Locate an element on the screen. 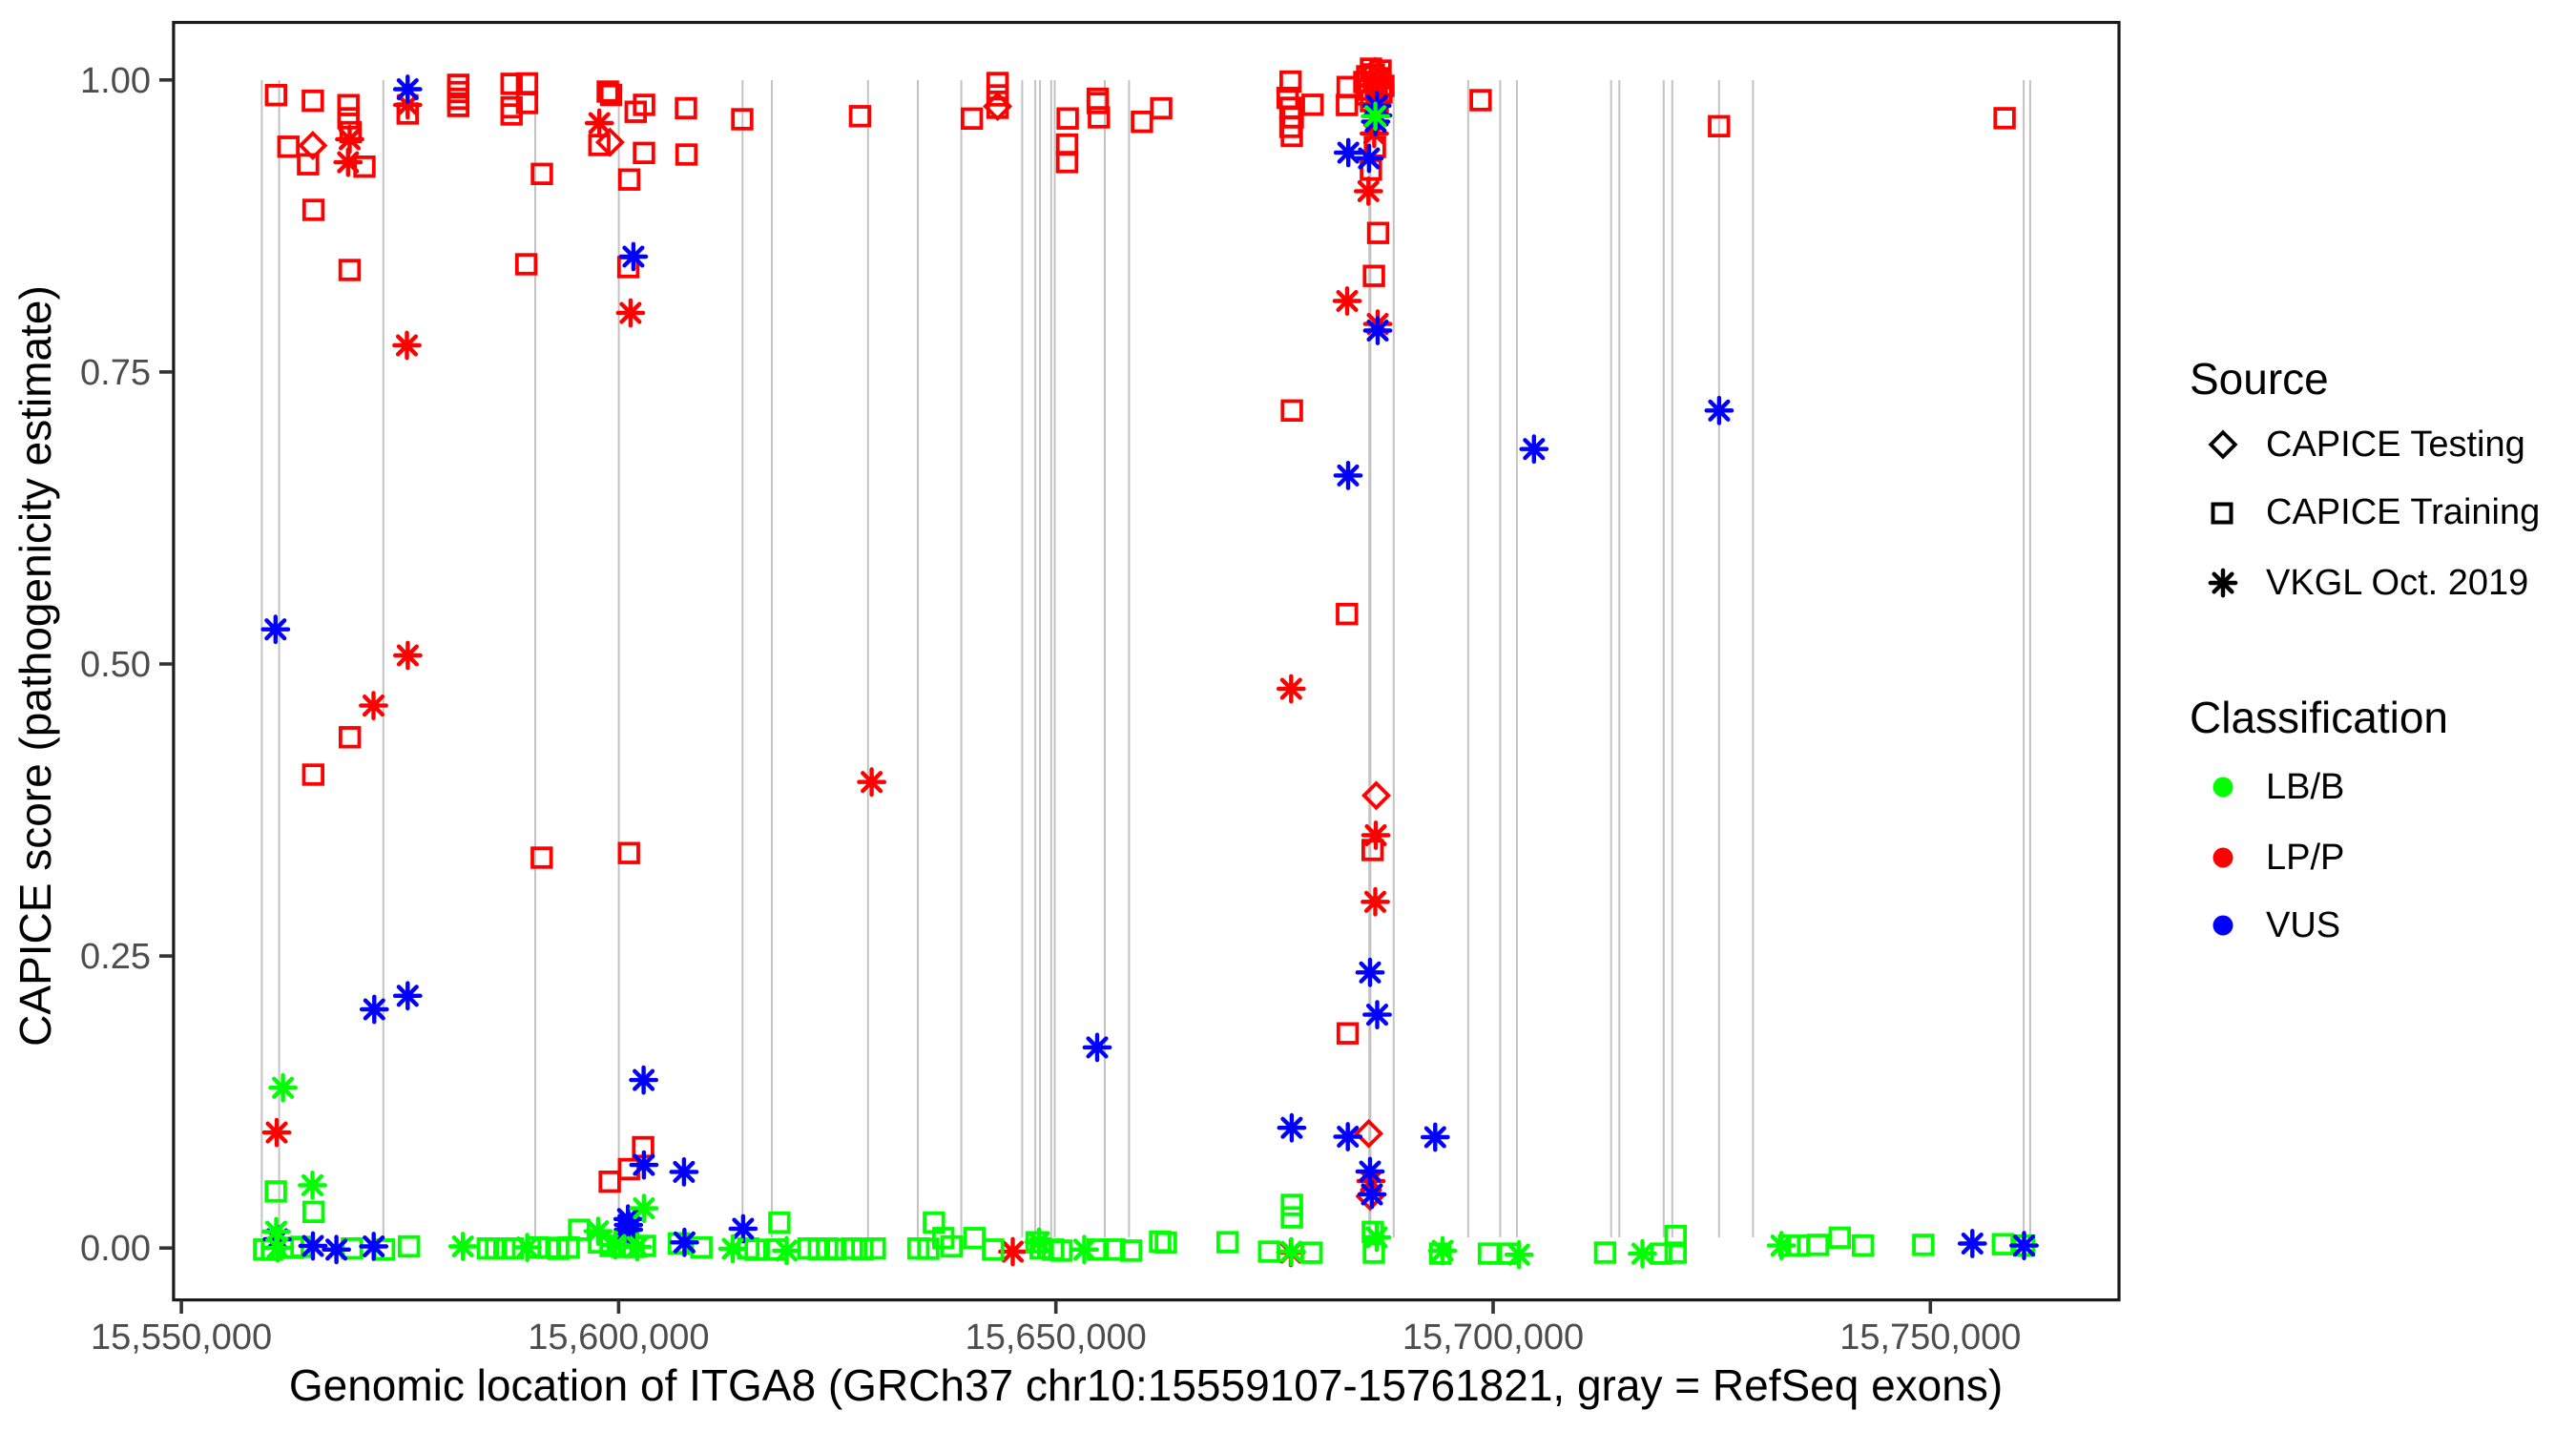 Image resolution: width=2576 pixels, height=1431 pixels. svg-text: CAPICE Training is located at coordinates (2403, 512).